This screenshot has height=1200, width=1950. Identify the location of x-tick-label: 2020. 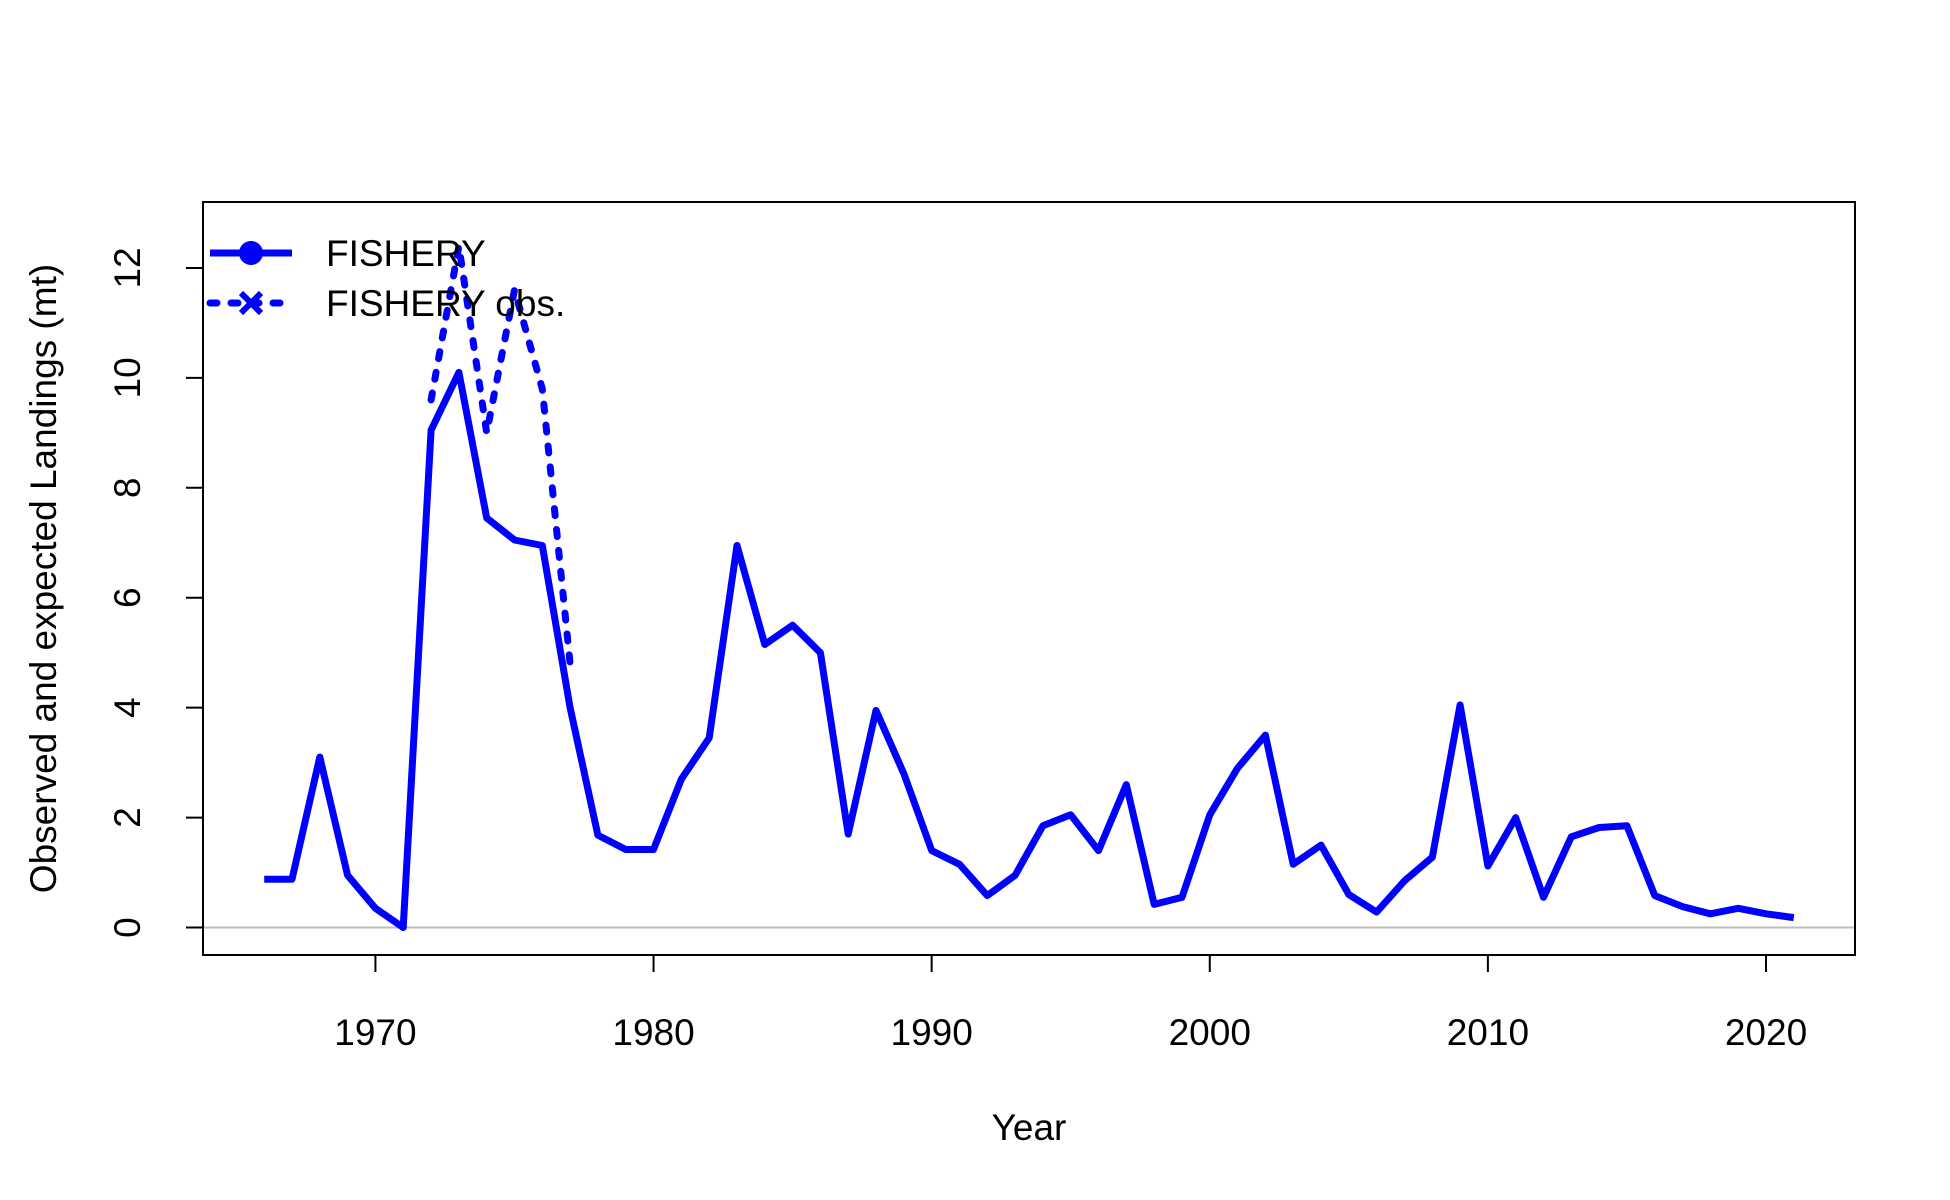
(1766, 1032).